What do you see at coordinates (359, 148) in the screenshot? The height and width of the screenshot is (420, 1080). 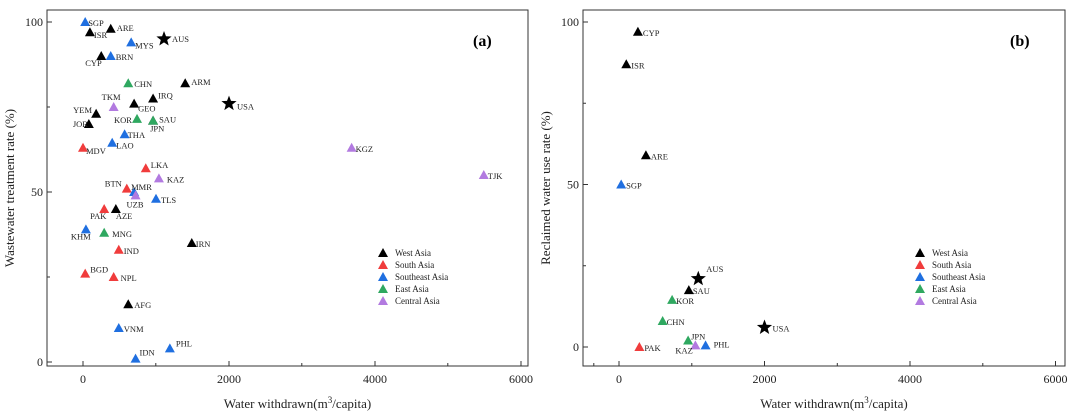 I see `data-point-kgz: KGZ` at bounding box center [359, 148].